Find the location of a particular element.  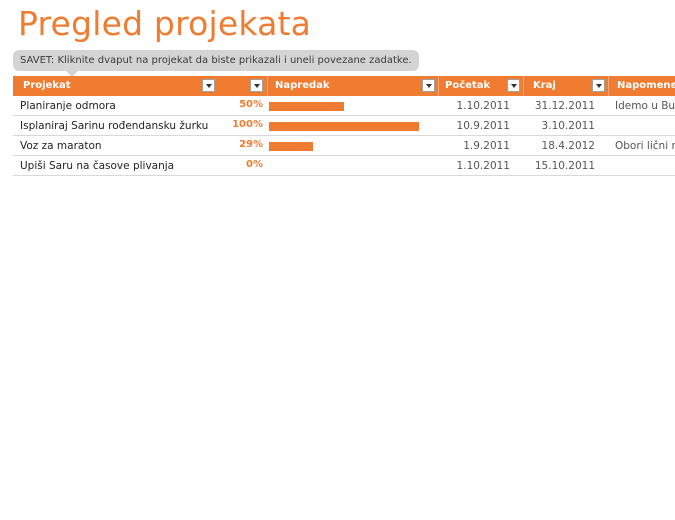

end-date: 15.10.2011 is located at coordinates (564, 166).